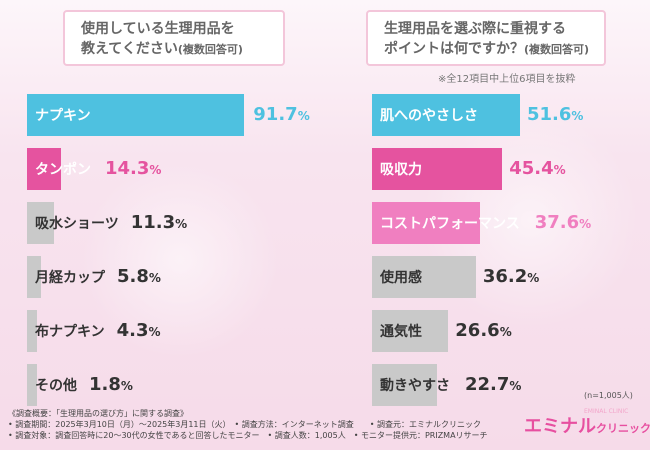  Describe the element at coordinates (505, 276) in the screenshot. I see `priority-value-number: 36.2` at that location.